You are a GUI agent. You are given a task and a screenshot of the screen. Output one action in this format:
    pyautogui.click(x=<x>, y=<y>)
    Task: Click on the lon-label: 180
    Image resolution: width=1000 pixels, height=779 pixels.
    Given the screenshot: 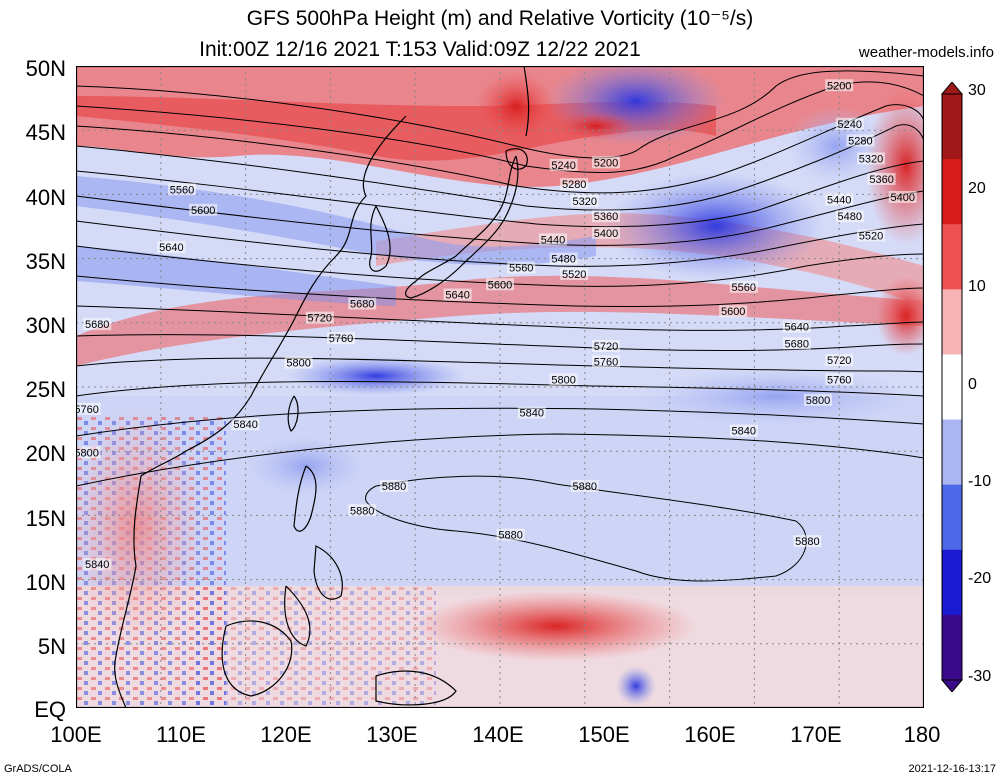 What is the action you would take?
    pyautogui.click(x=922, y=734)
    